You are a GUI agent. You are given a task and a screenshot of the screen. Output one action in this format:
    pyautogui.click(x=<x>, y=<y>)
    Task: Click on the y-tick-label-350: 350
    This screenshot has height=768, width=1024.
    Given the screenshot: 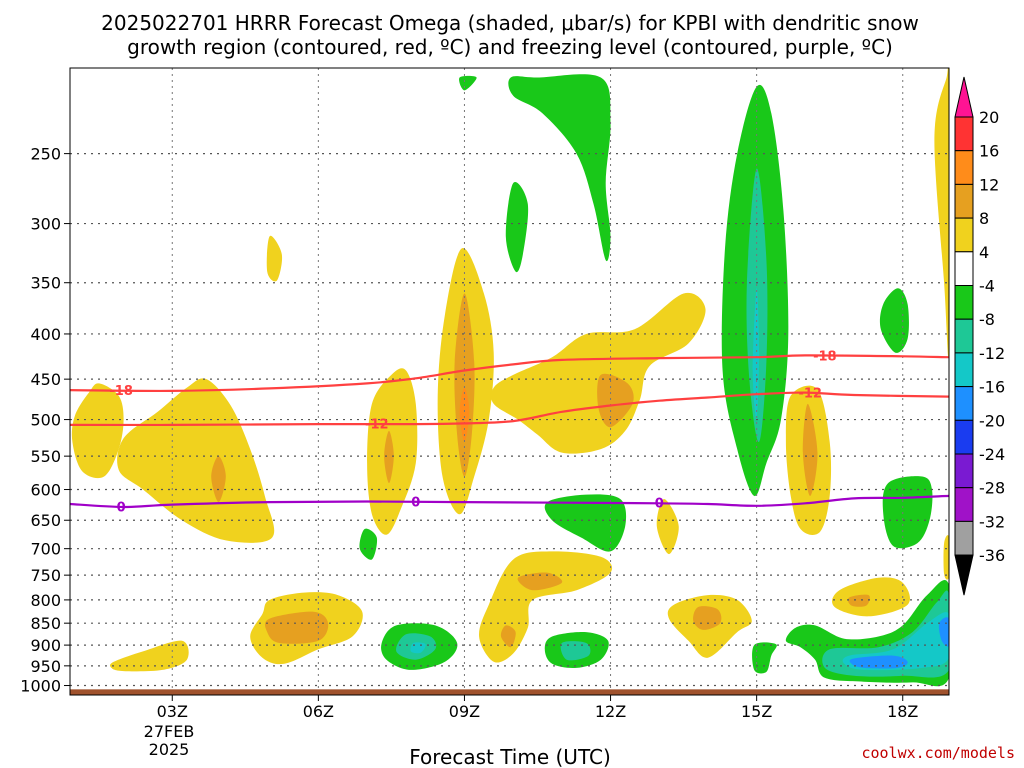 What is the action you would take?
    pyautogui.click(x=45, y=283)
    